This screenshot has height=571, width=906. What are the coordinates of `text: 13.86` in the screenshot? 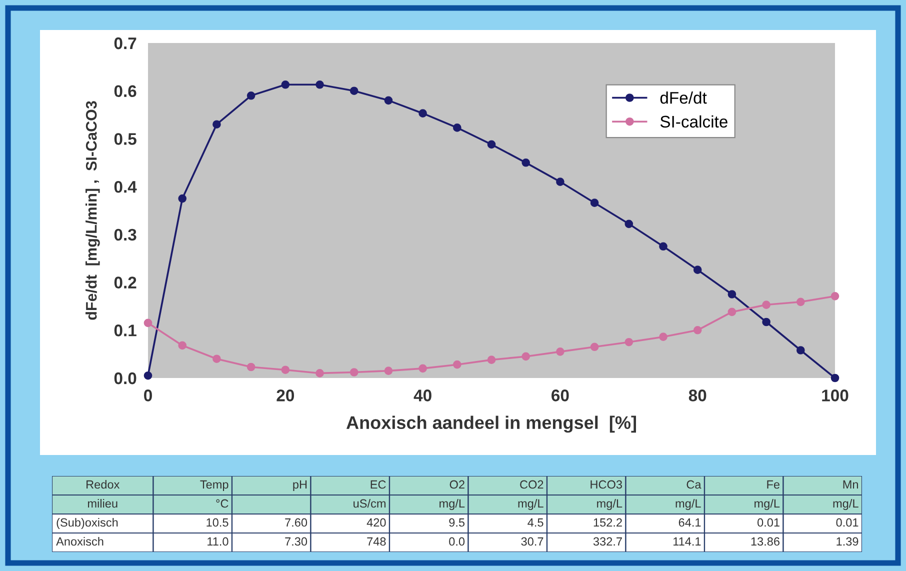 It's located at (765, 541).